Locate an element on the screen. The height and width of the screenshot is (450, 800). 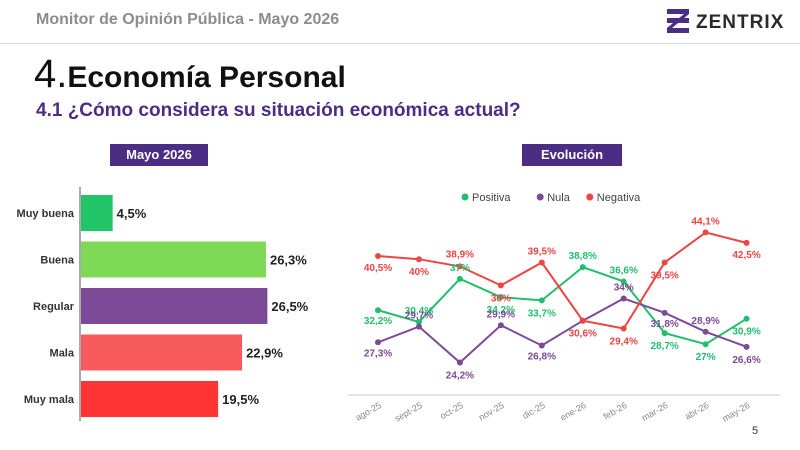
data-label: 38,8% is located at coordinates (583, 256).